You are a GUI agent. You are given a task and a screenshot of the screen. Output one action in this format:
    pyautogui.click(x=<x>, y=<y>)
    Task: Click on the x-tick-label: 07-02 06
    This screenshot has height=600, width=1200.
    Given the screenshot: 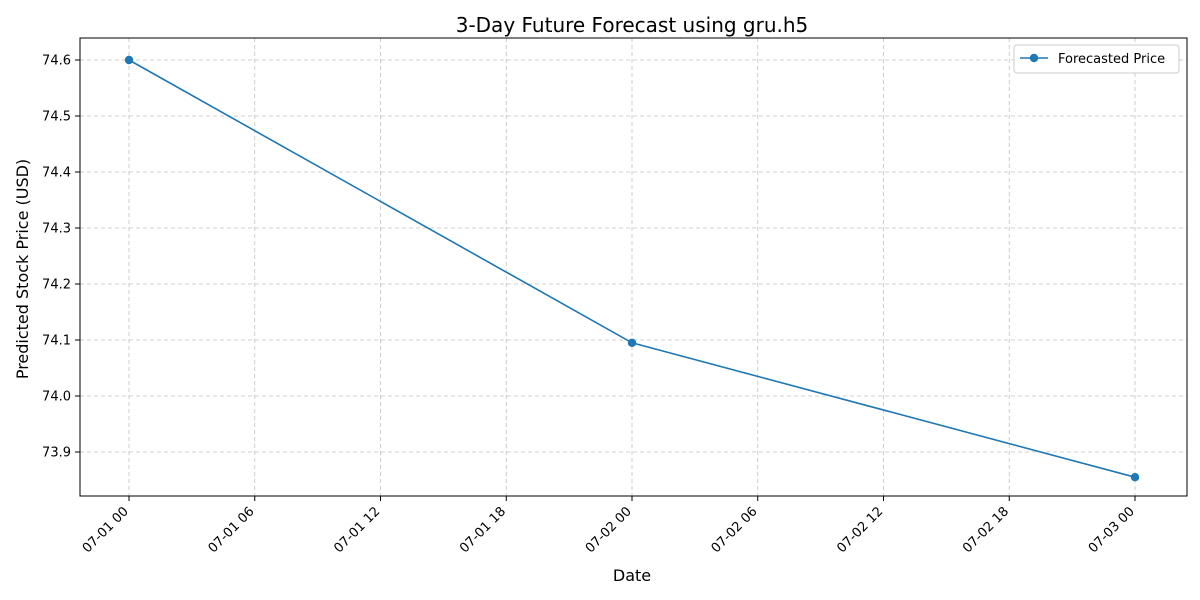 What is the action you would take?
    pyautogui.click(x=735, y=530)
    